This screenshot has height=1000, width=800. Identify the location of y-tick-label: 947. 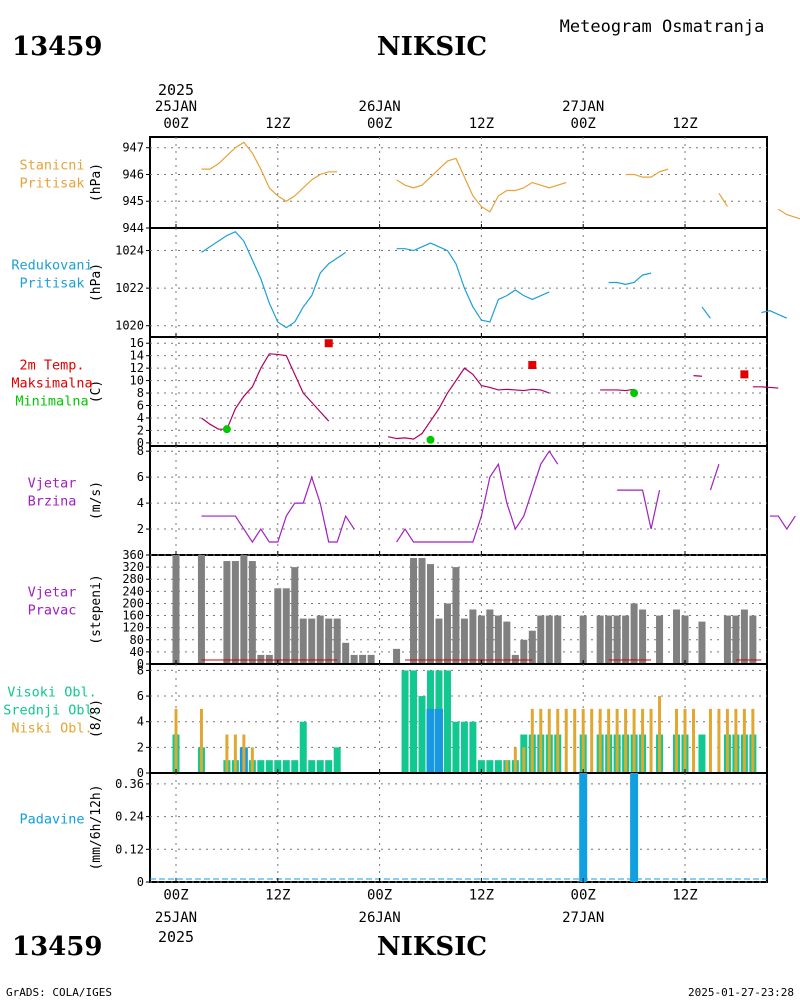
(133, 148).